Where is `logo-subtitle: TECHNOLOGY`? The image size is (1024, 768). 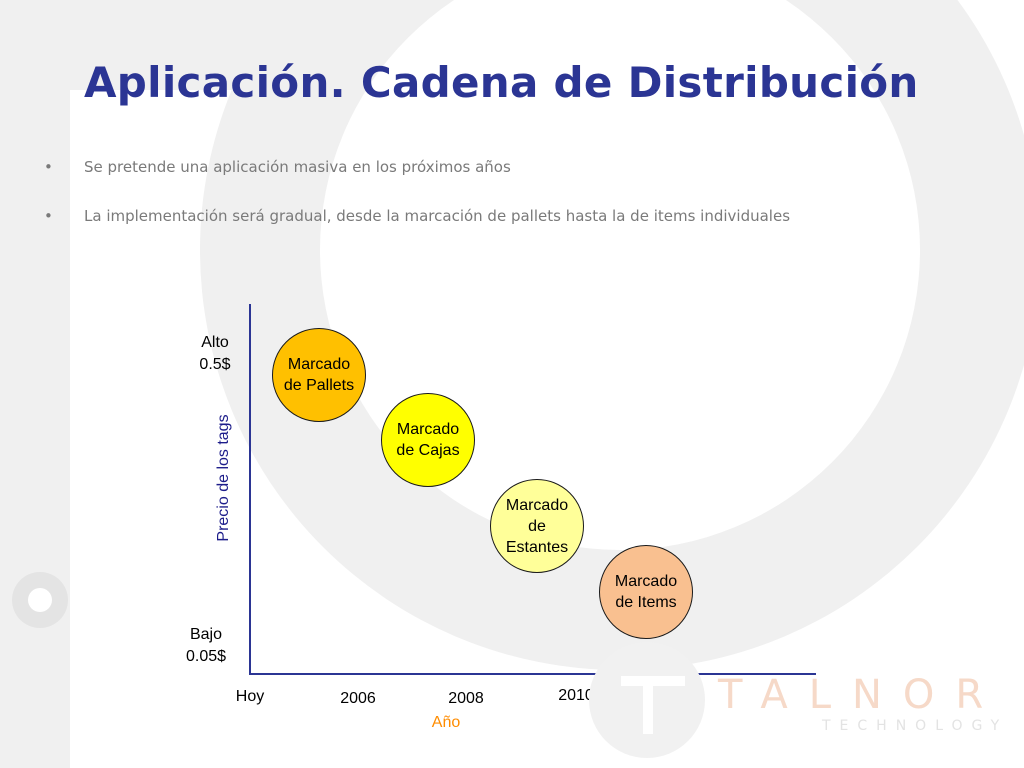 logo-subtitle: TECHNOLOGY is located at coordinates (915, 726).